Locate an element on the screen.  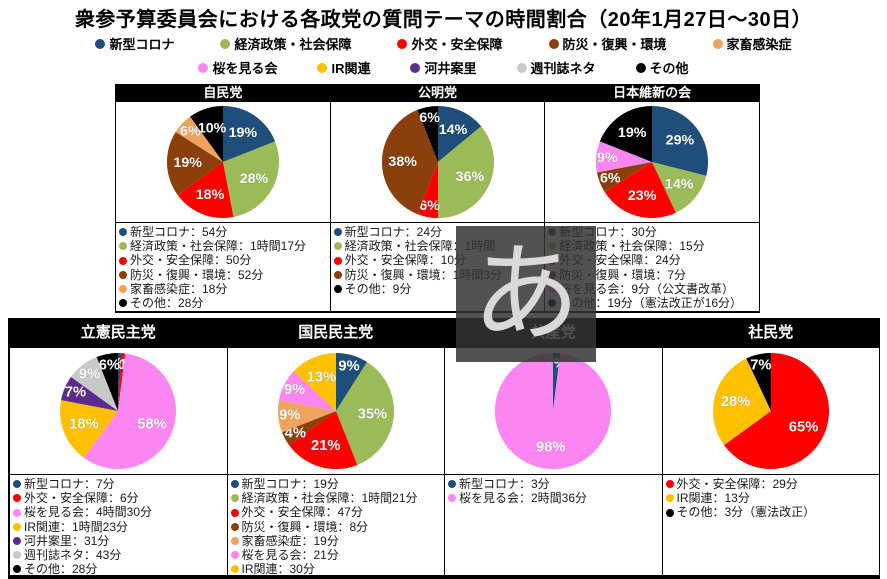
pie-percent-label: 9% is located at coordinates (89, 374).